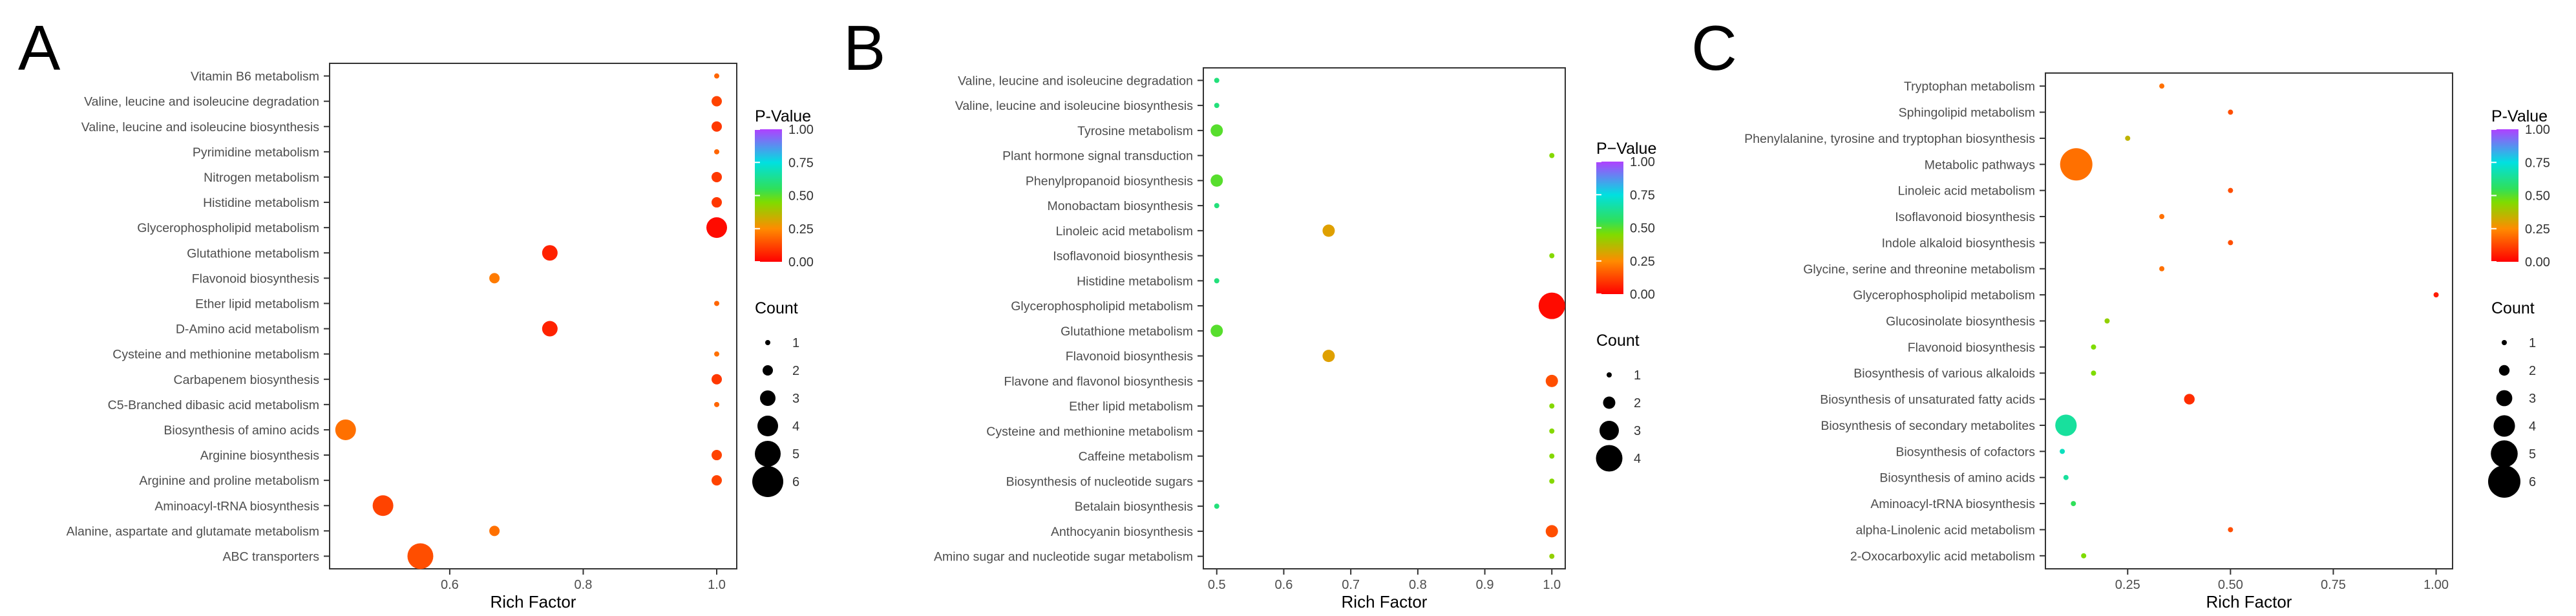 The height and width of the screenshot is (616, 2576). Describe the element at coordinates (1946, 530) in the screenshot. I see `y-tick-label: alpha-Linolenic acid metabolism` at that location.